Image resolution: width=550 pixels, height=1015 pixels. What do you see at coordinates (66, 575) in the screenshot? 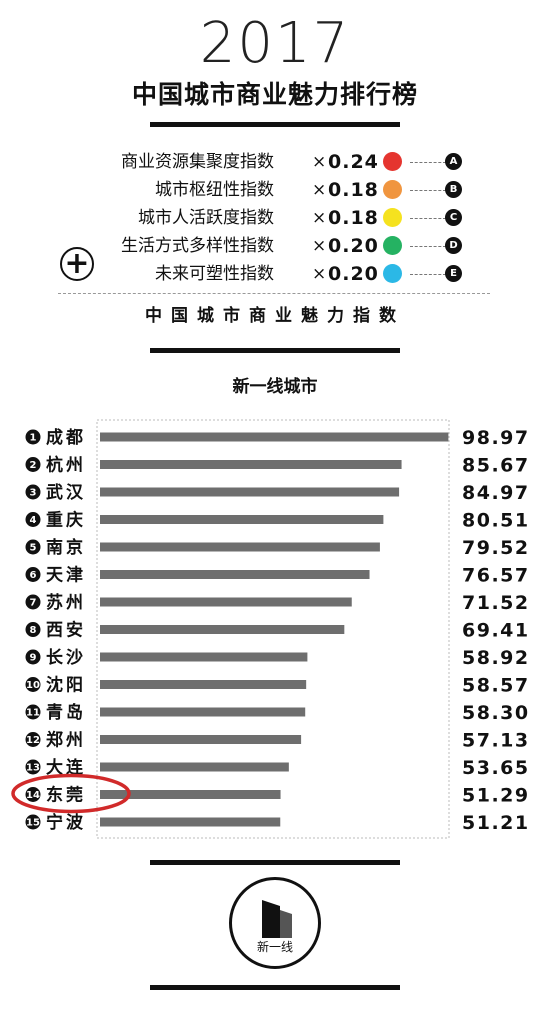
I see `category-label: 天津` at bounding box center [66, 575].